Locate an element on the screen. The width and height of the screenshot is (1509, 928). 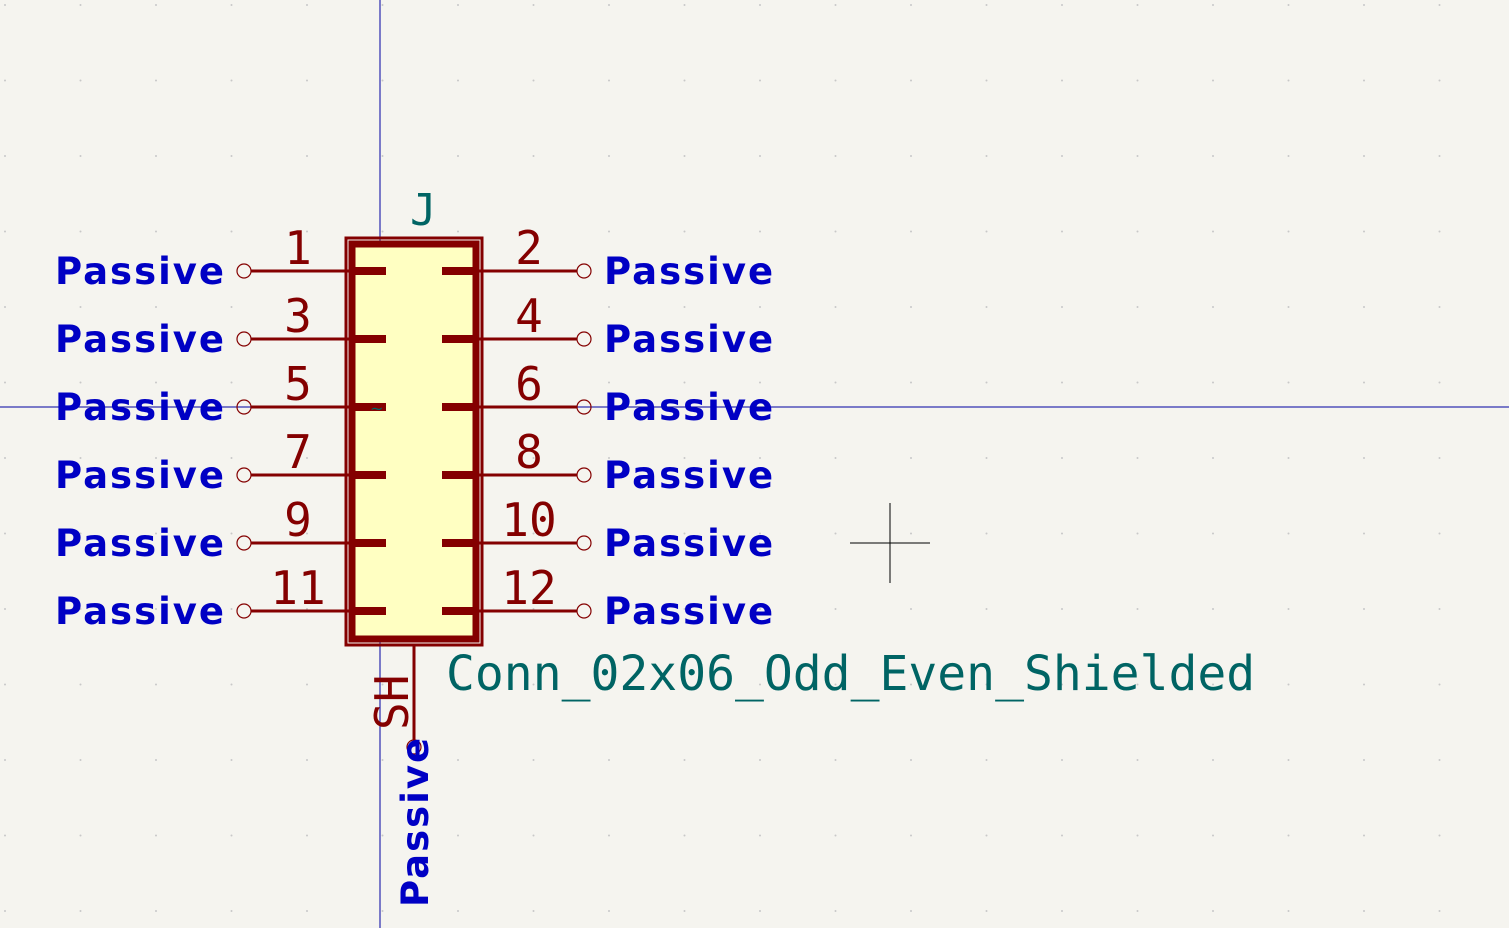
pin-number-left-4: 9 is located at coordinates (298, 520).